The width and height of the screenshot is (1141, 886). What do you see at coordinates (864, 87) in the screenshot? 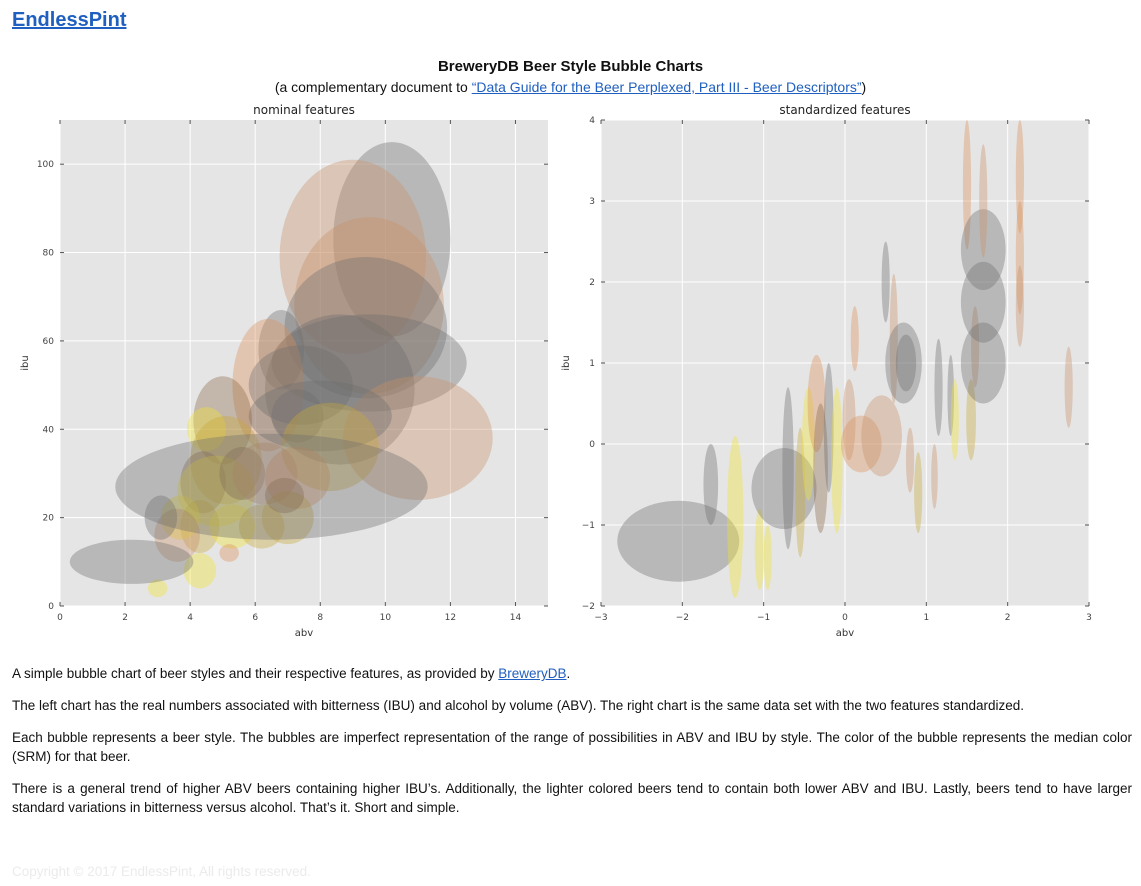
I see `subtitle-suffix: )` at bounding box center [864, 87].